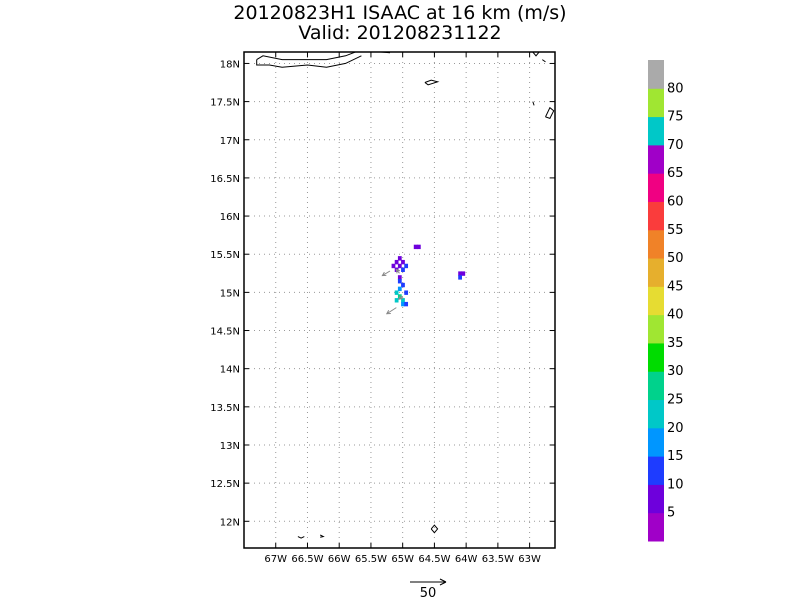 Image resolution: width=800 pixels, height=600 pixels. Describe the element at coordinates (230, 217) in the screenshot. I see `y-tick-label: 16N` at that location.